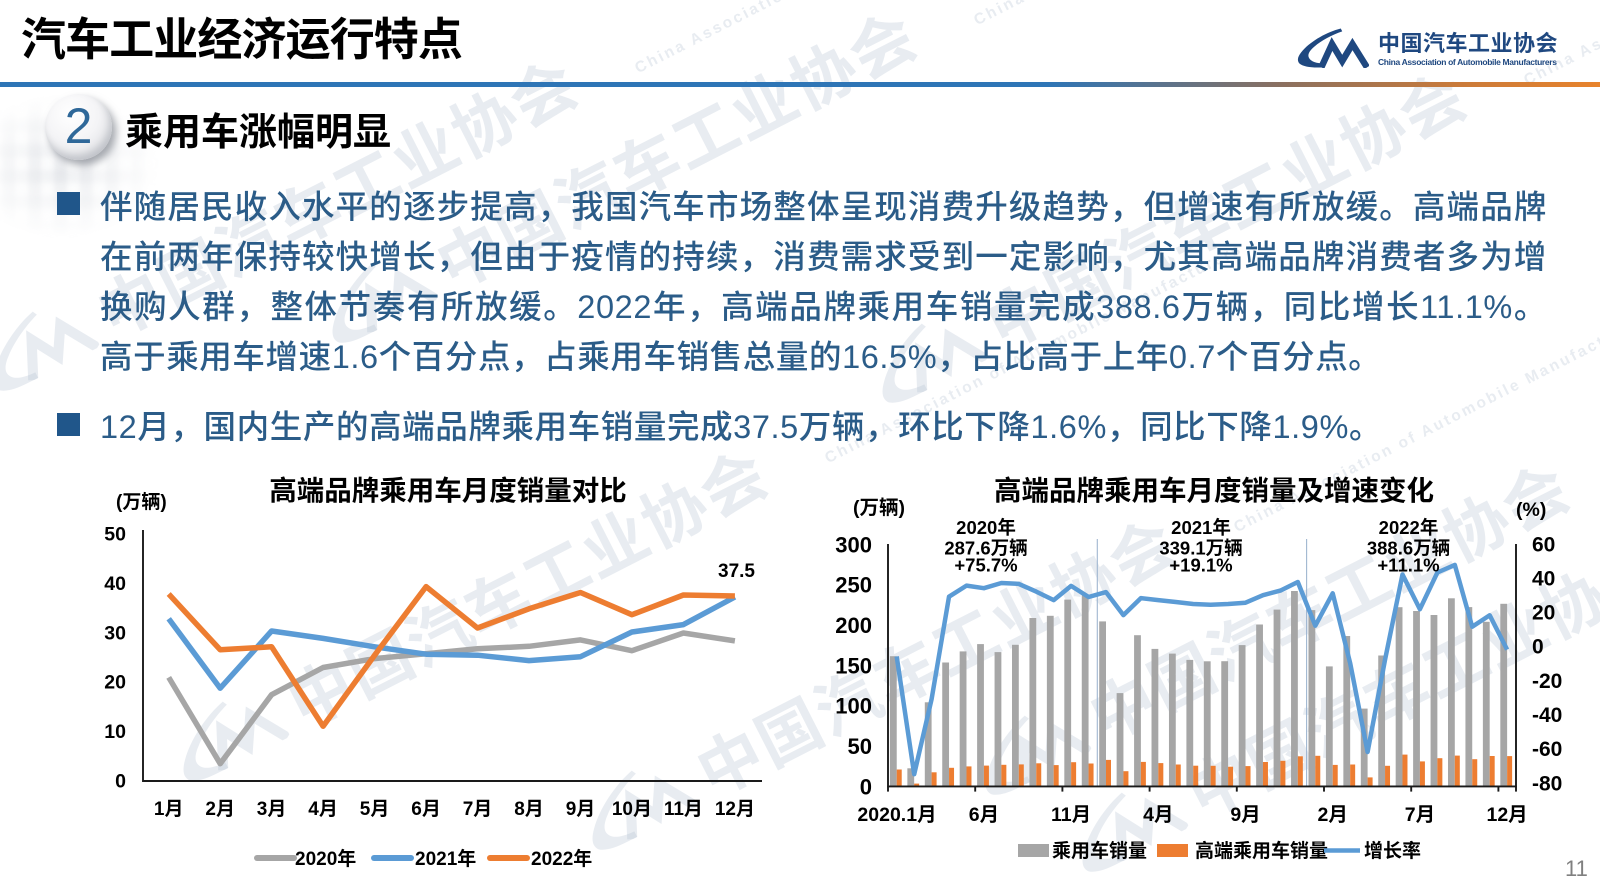  What do you see at coordinates (985, 565) in the screenshot?
I see `svg-text: +75.7%` at bounding box center [985, 565].